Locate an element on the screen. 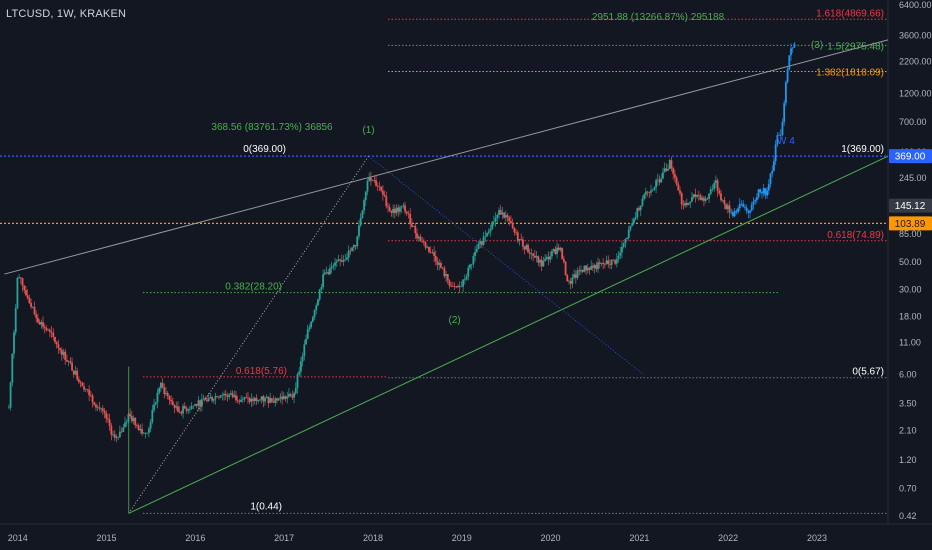 The width and height of the screenshot is (932, 550). price-tag-label: 145.12 is located at coordinates (910, 206).